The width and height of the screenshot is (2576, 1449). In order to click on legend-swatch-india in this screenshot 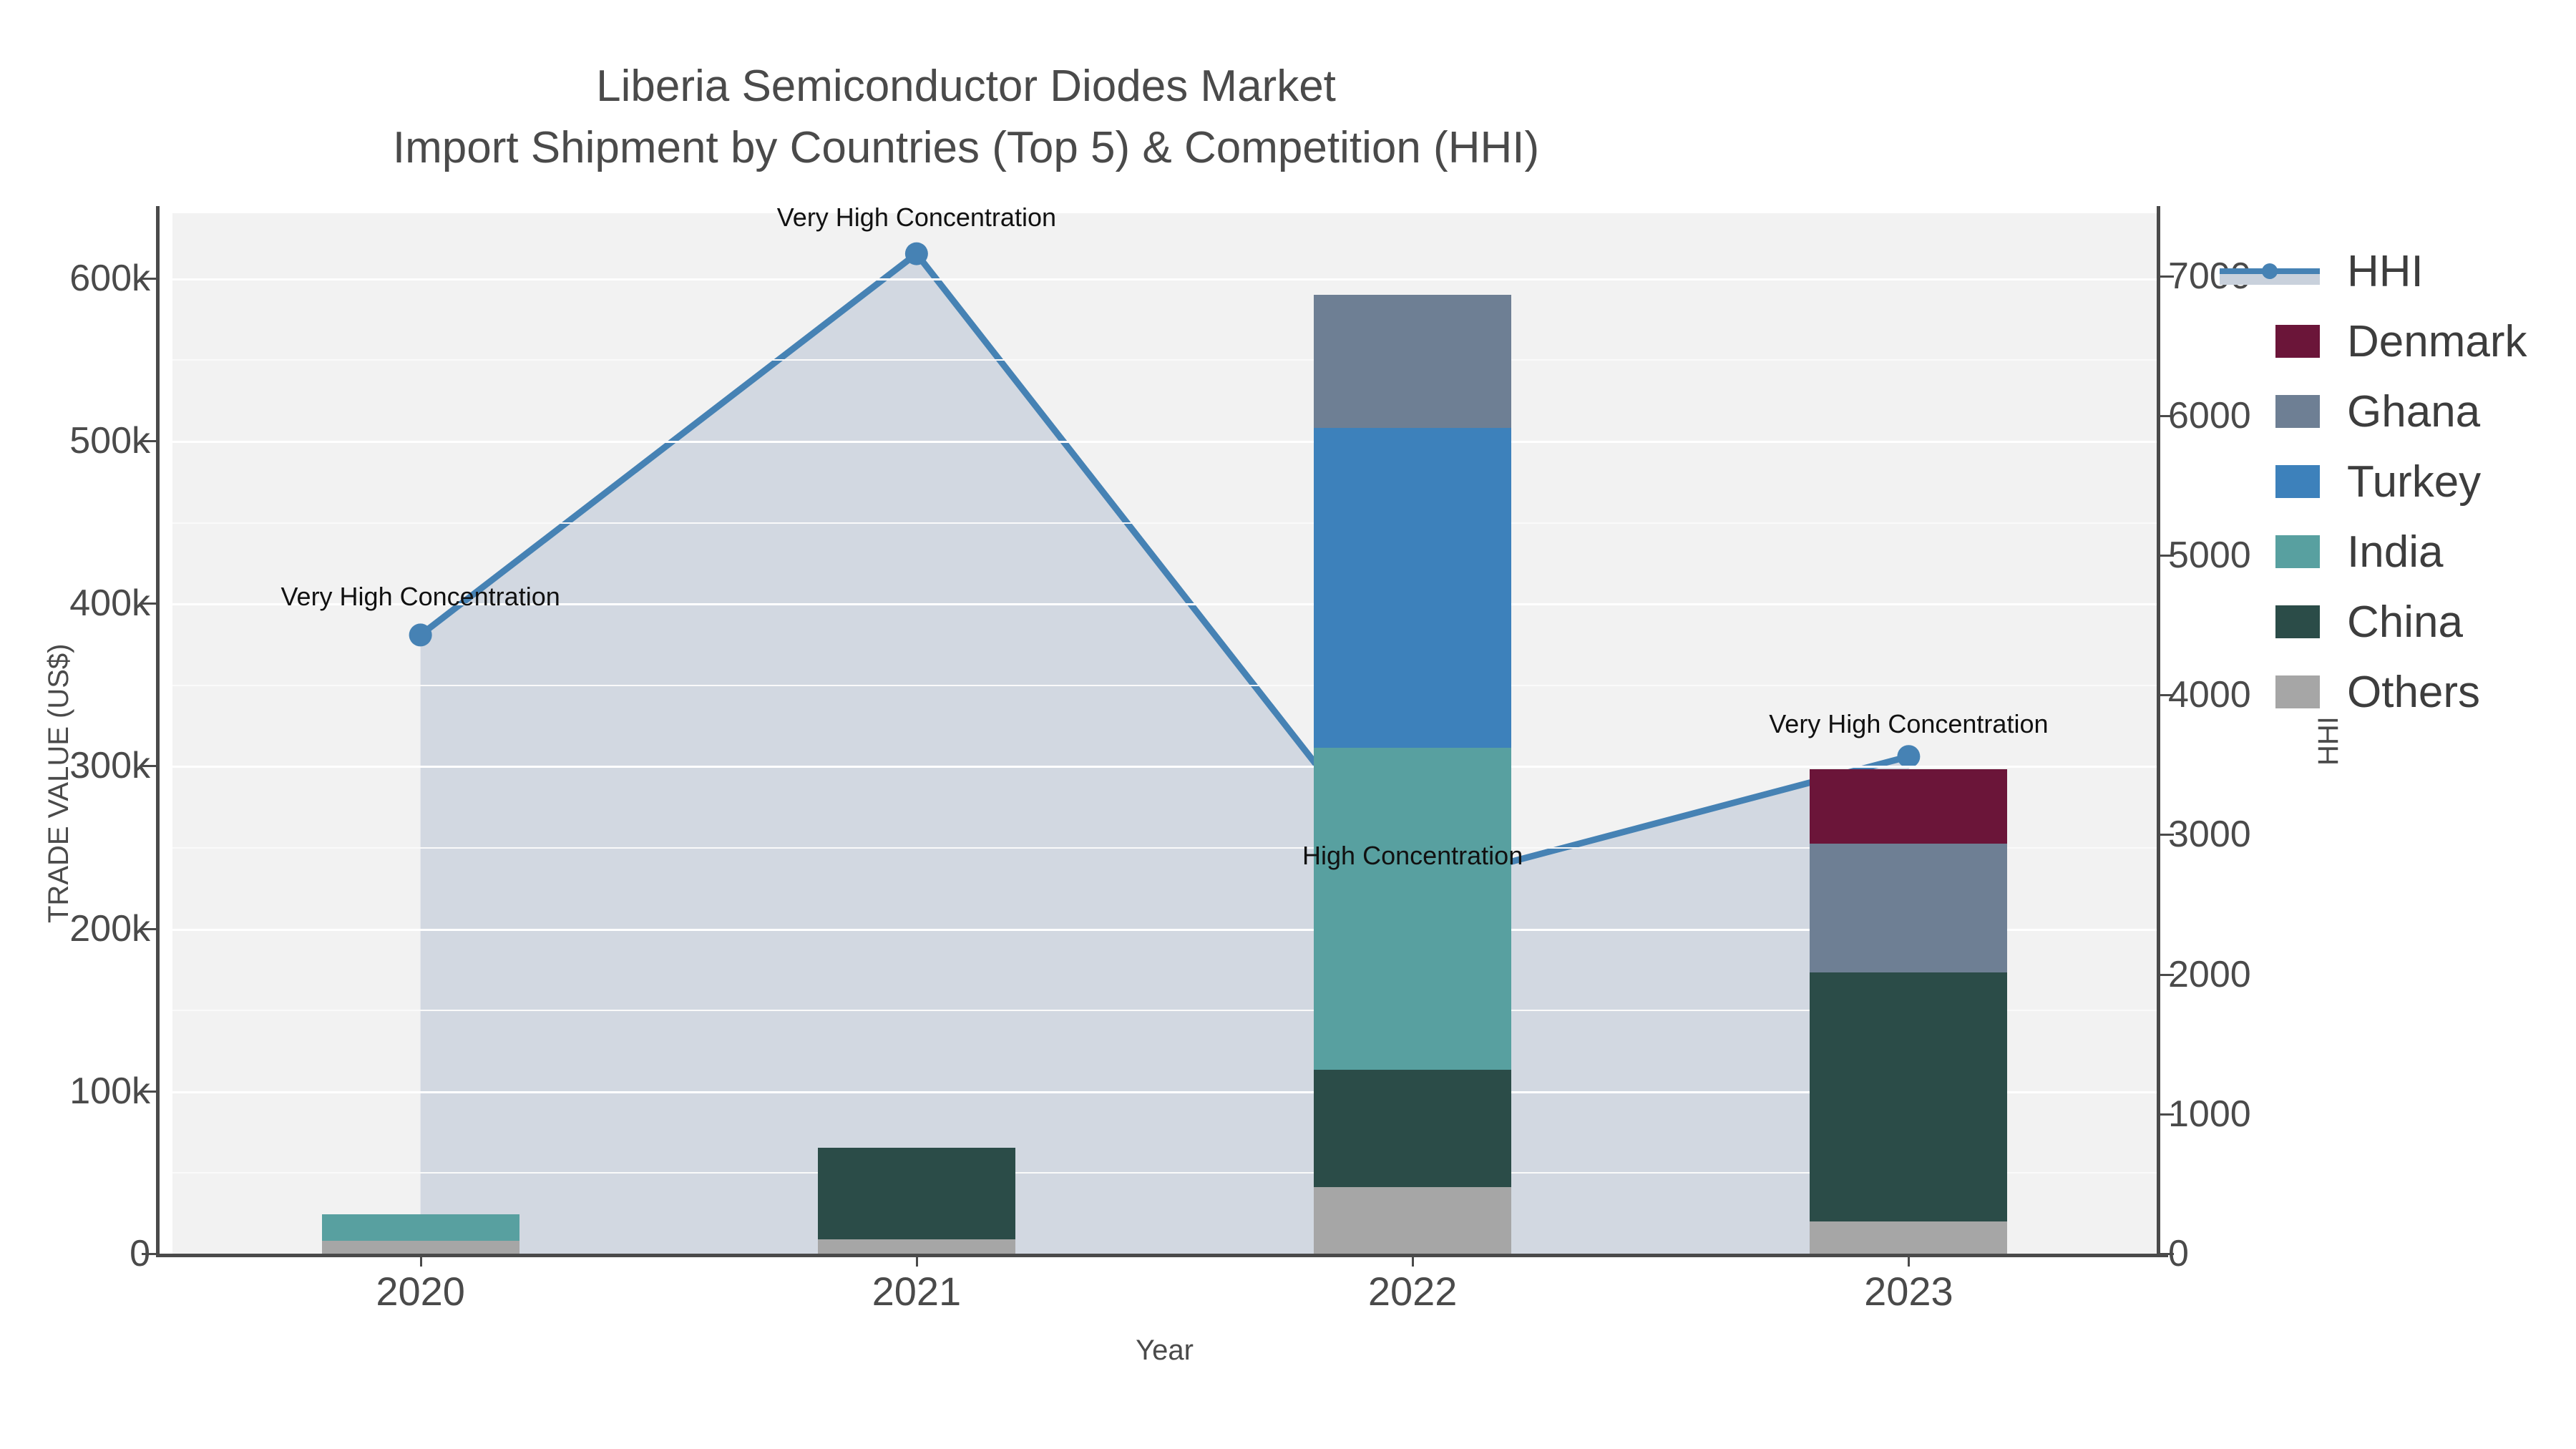, I will do `click(2297, 551)`.